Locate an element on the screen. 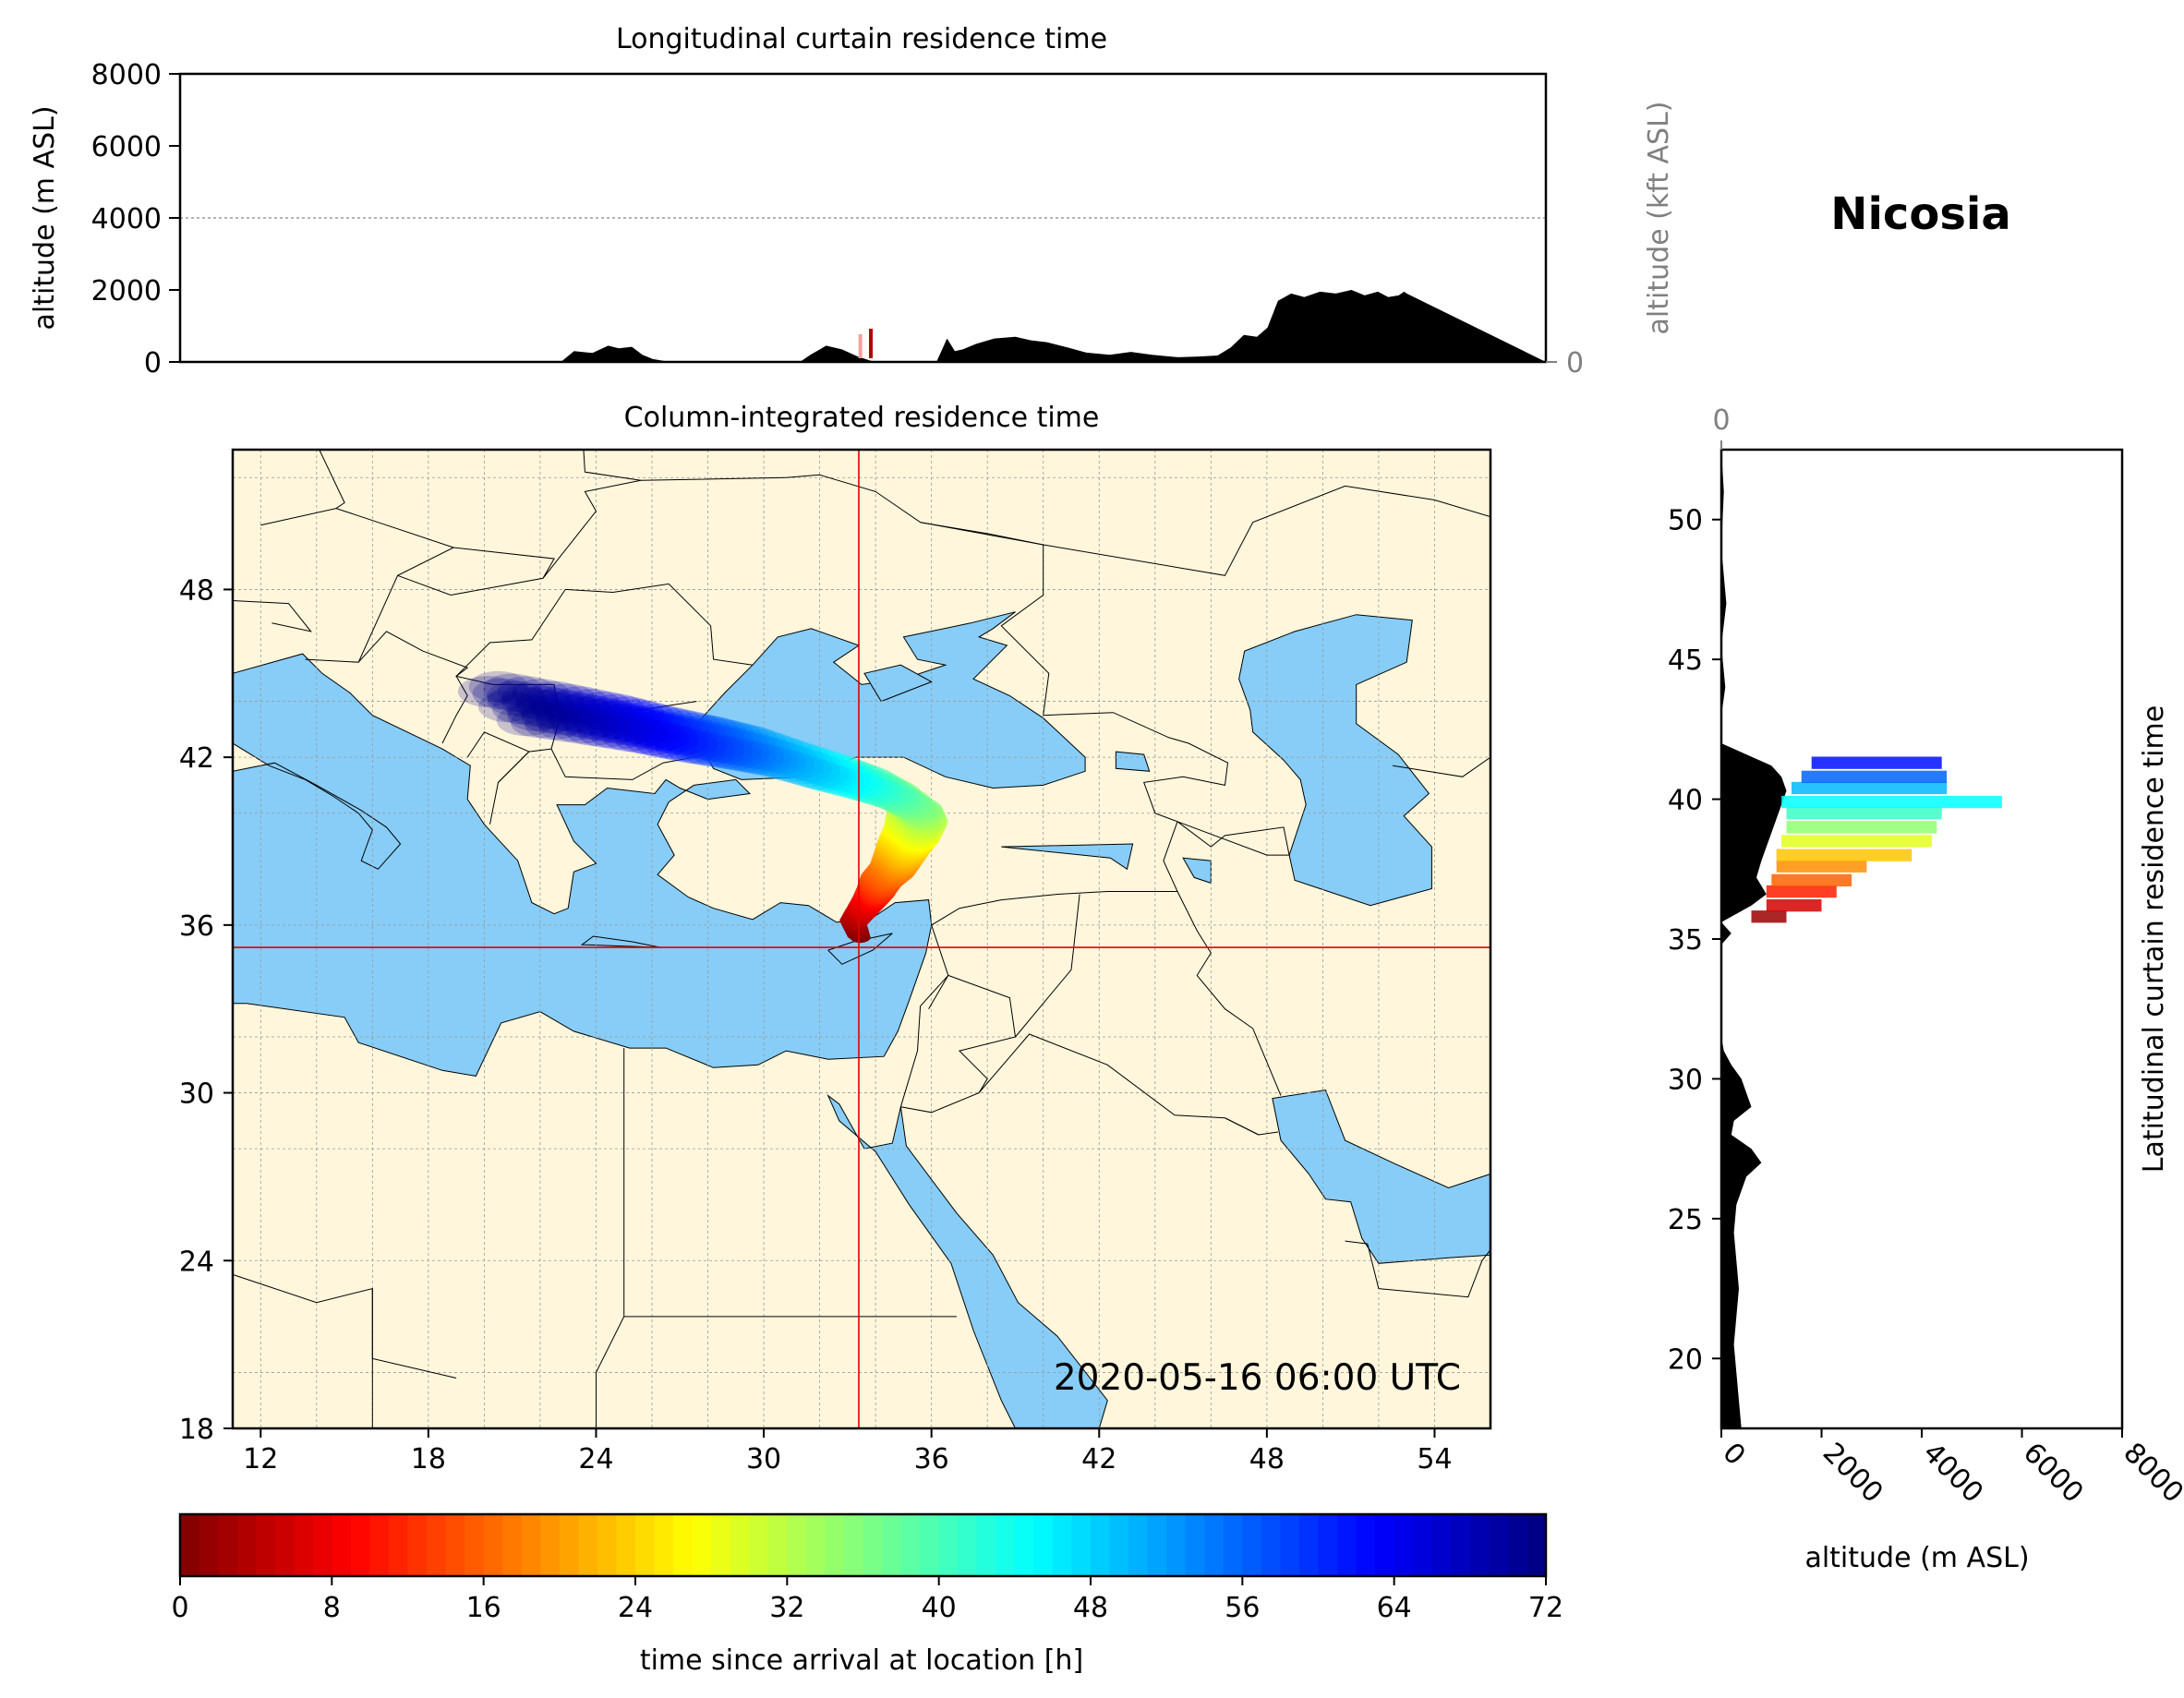 The image size is (2184, 1698). colorbar-cells is located at coordinates (863, 1545).